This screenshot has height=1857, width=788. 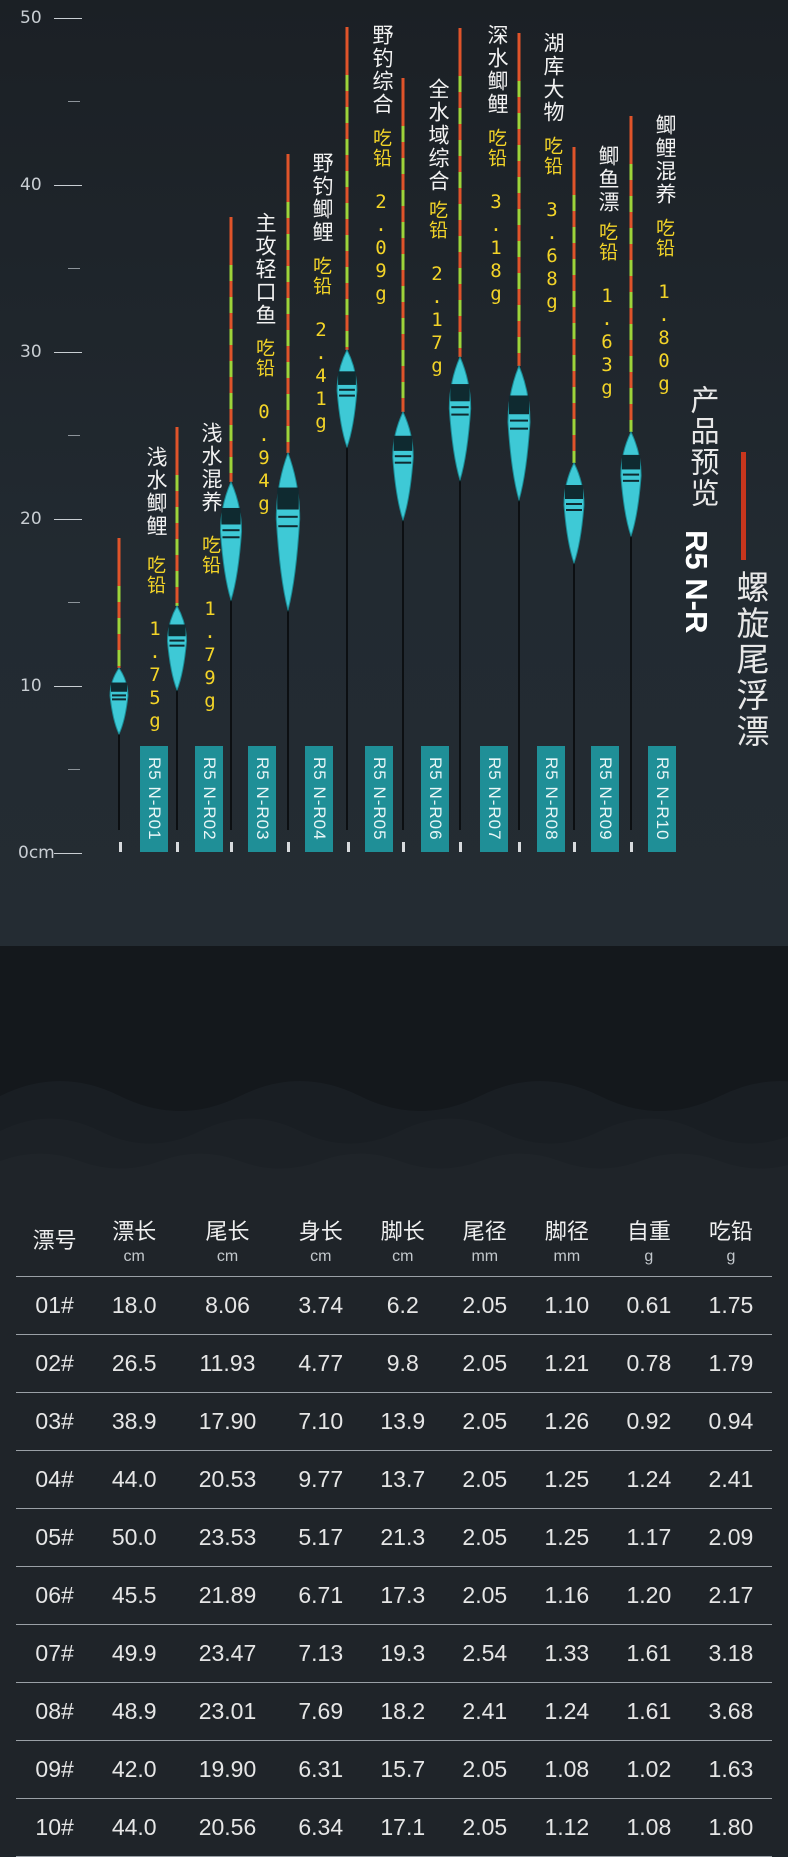 What do you see at coordinates (36, 853) in the screenshot?
I see `tick-label-0: 0cm` at bounding box center [36, 853].